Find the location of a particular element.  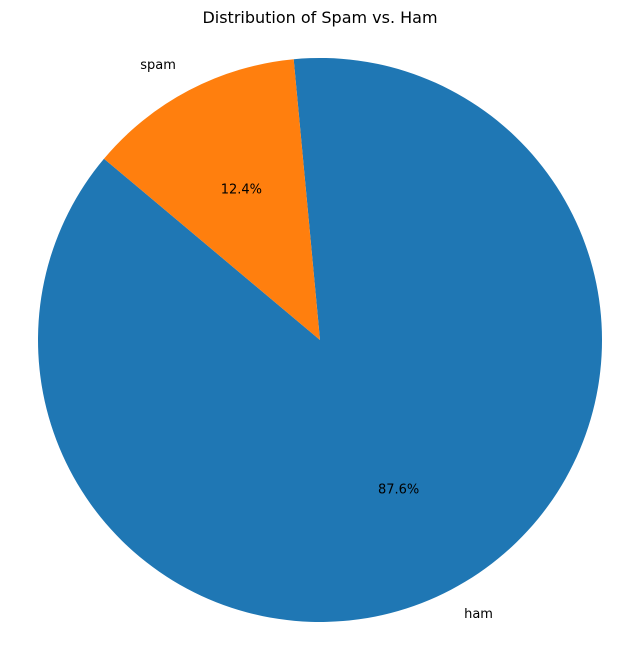

chart-title: Distribution of Spam vs. Ham is located at coordinates (319, 17).